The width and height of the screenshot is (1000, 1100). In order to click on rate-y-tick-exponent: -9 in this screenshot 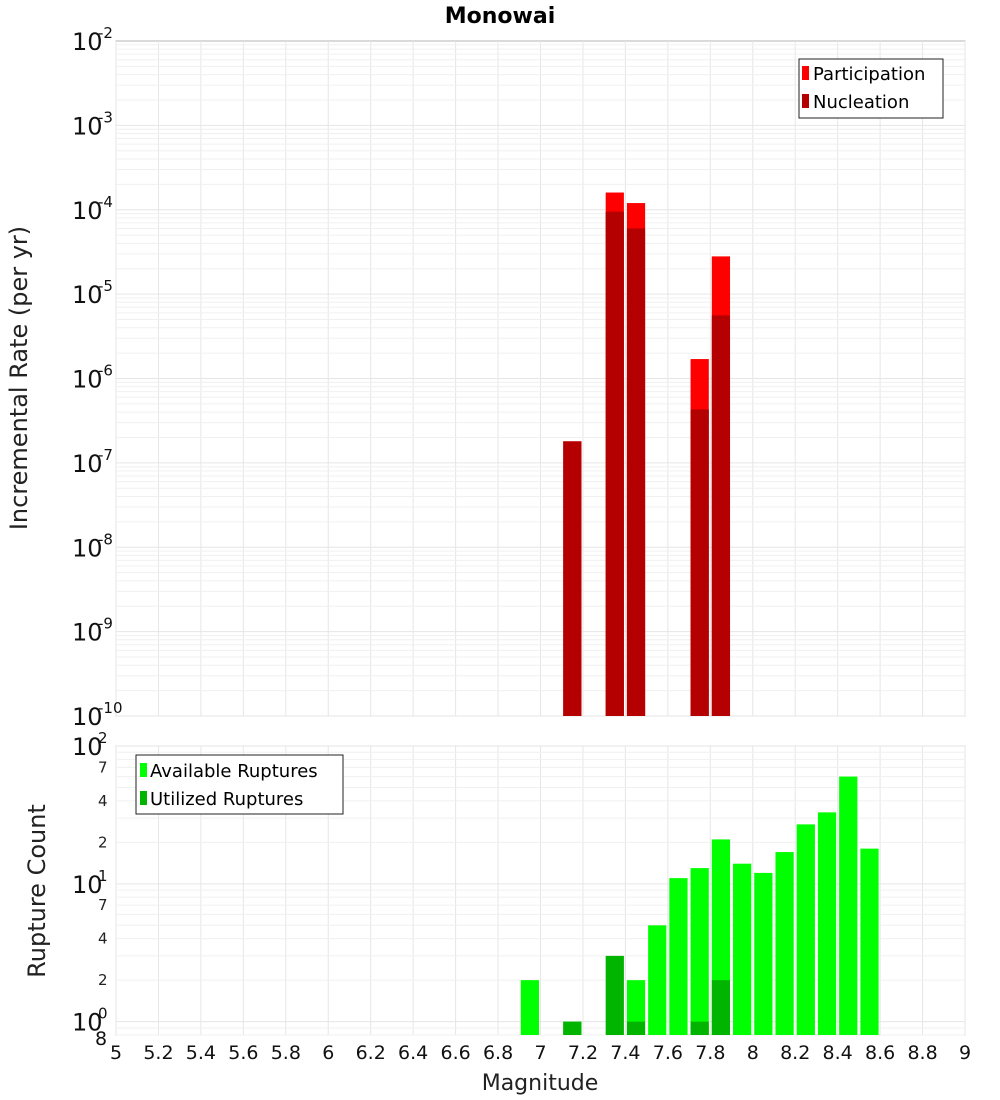, I will do `click(105, 624)`.